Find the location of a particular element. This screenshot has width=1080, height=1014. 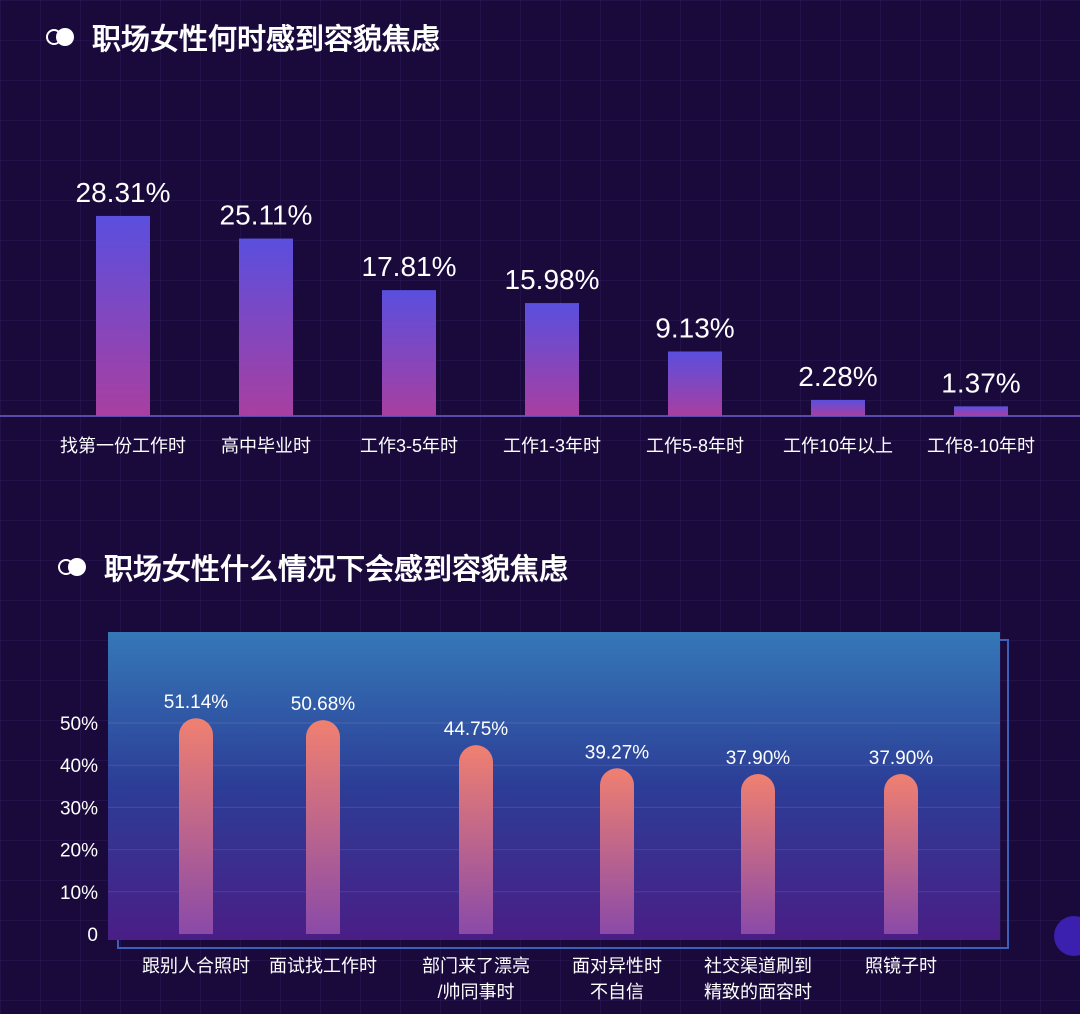

y-tick-label: 30% is located at coordinates (79, 808).